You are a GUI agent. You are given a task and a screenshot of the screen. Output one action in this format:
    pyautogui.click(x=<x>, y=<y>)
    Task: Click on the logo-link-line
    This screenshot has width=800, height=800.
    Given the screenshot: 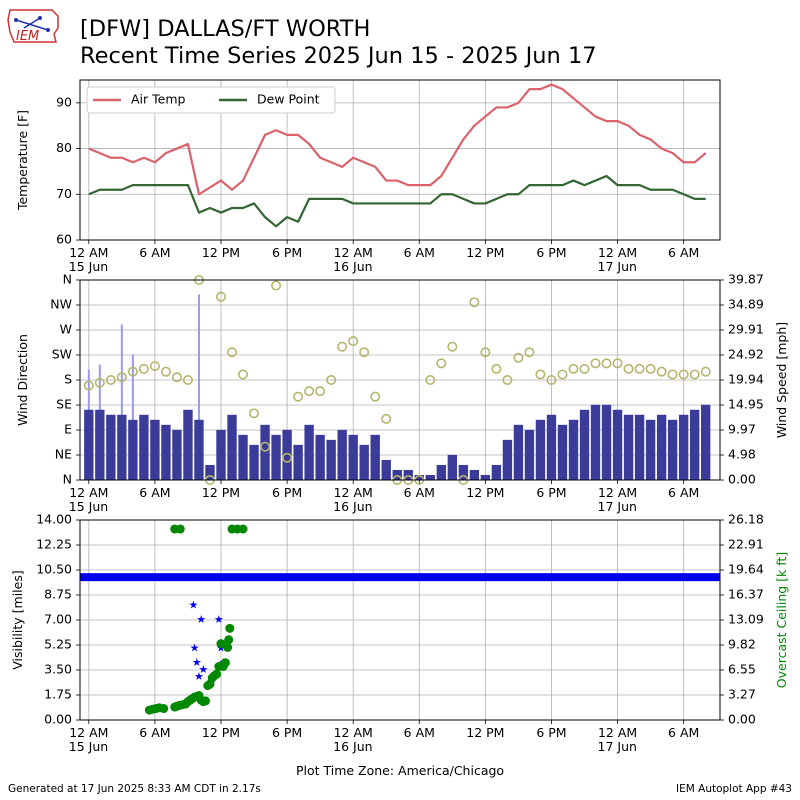 What is the action you would take?
    pyautogui.click(x=32, y=25)
    